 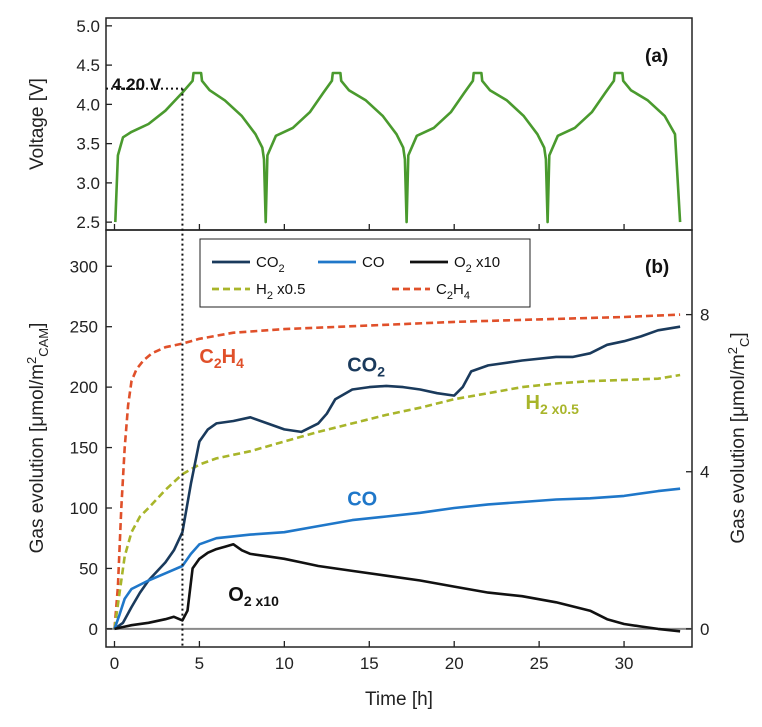 What do you see at coordinates (88, 222) in the screenshot?
I see `panel-a-ytick-label: 2.5` at bounding box center [88, 222].